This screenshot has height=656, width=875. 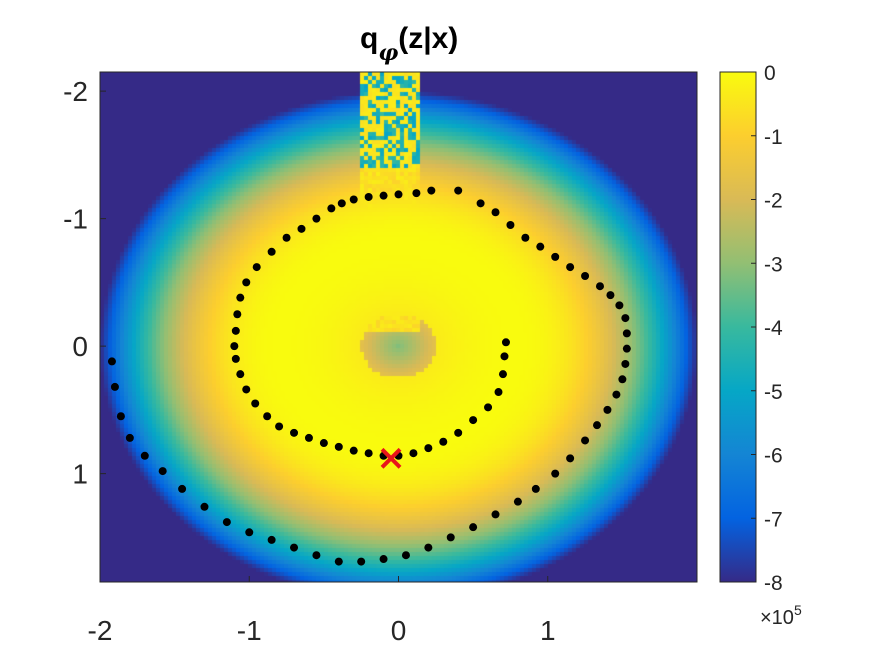 What do you see at coordinates (84, 283) in the screenshot?
I see `y-axis-ticks: -2 -1 0 1` at bounding box center [84, 283].